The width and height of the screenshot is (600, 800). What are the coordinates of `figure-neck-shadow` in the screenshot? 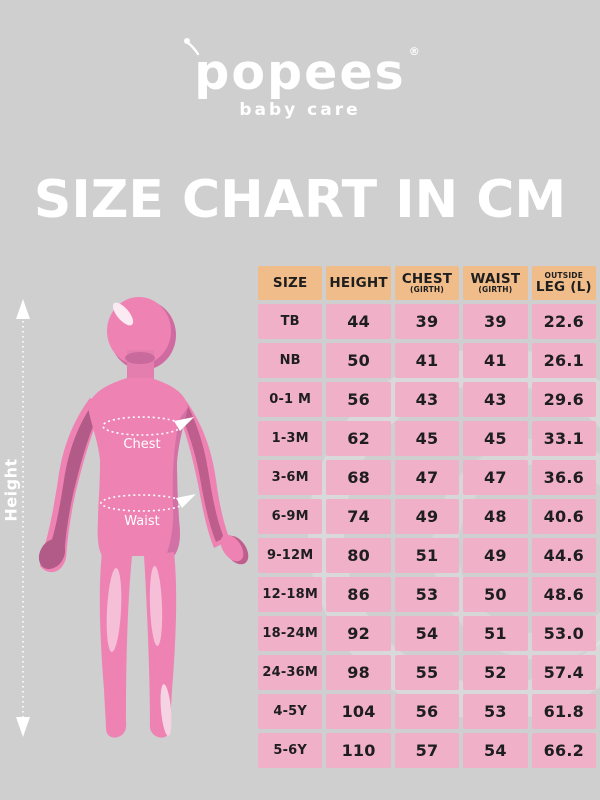 It's located at (140, 358).